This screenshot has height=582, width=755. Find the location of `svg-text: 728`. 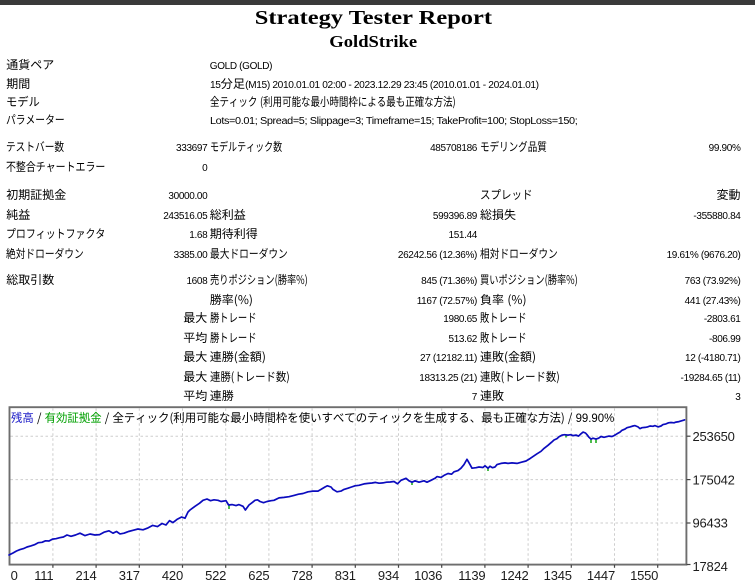

svg-text: 728 is located at coordinates (302, 575).